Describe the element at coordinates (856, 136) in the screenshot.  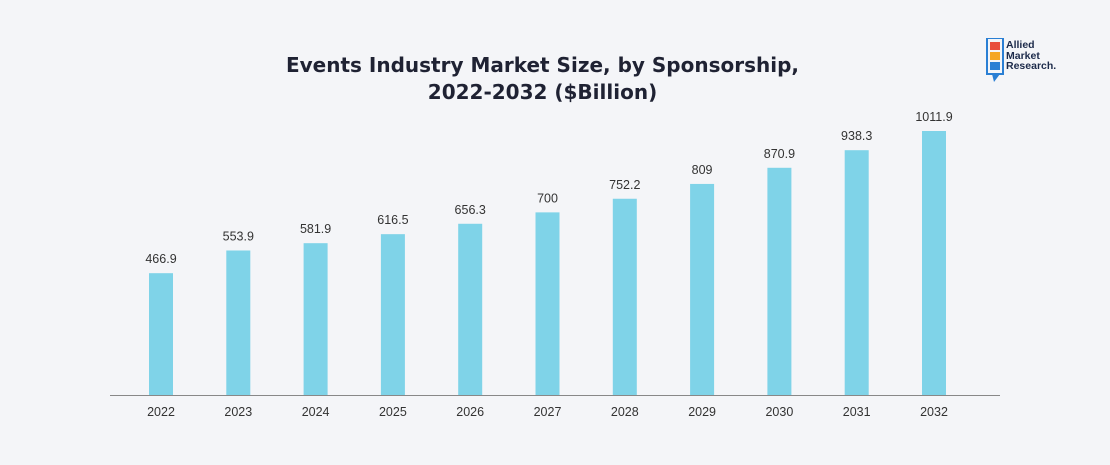
I see `data-label-2031: 938.3` at that location.